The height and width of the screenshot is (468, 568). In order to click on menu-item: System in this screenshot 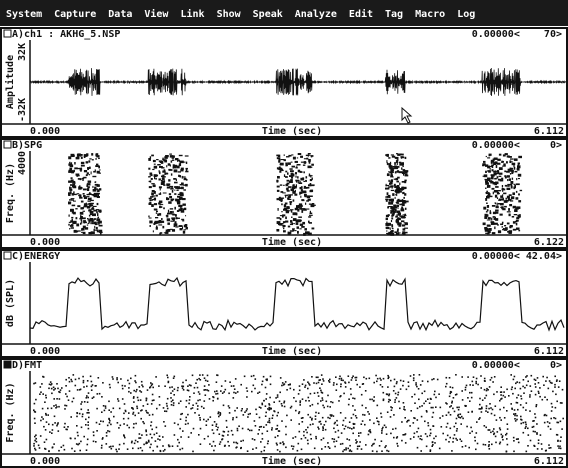, I will do `click(24, 14)`.